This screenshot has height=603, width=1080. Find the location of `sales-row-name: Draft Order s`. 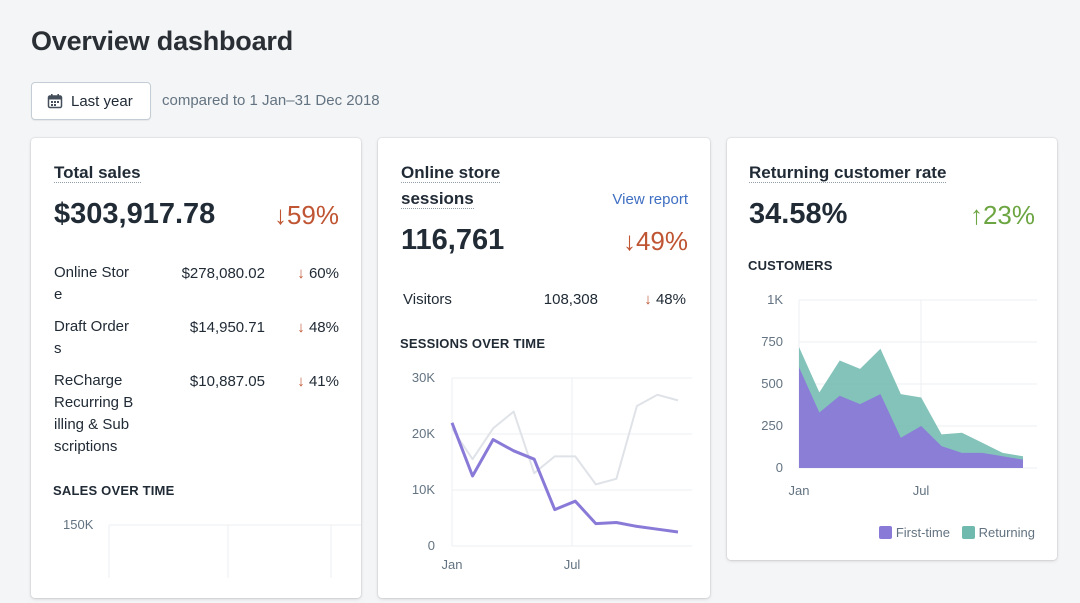

sales-row-name: Draft Order s is located at coordinates (92, 337).